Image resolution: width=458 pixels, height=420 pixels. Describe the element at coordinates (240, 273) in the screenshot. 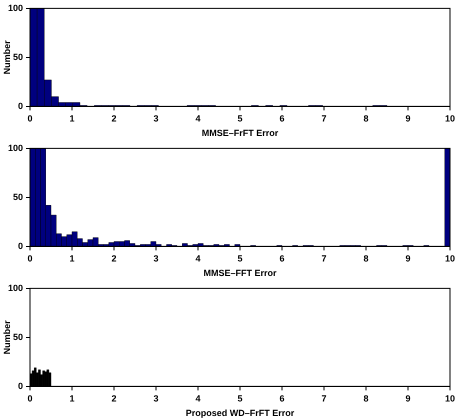

I see `x-axis-title: MMSE–FFT Error` at that location.